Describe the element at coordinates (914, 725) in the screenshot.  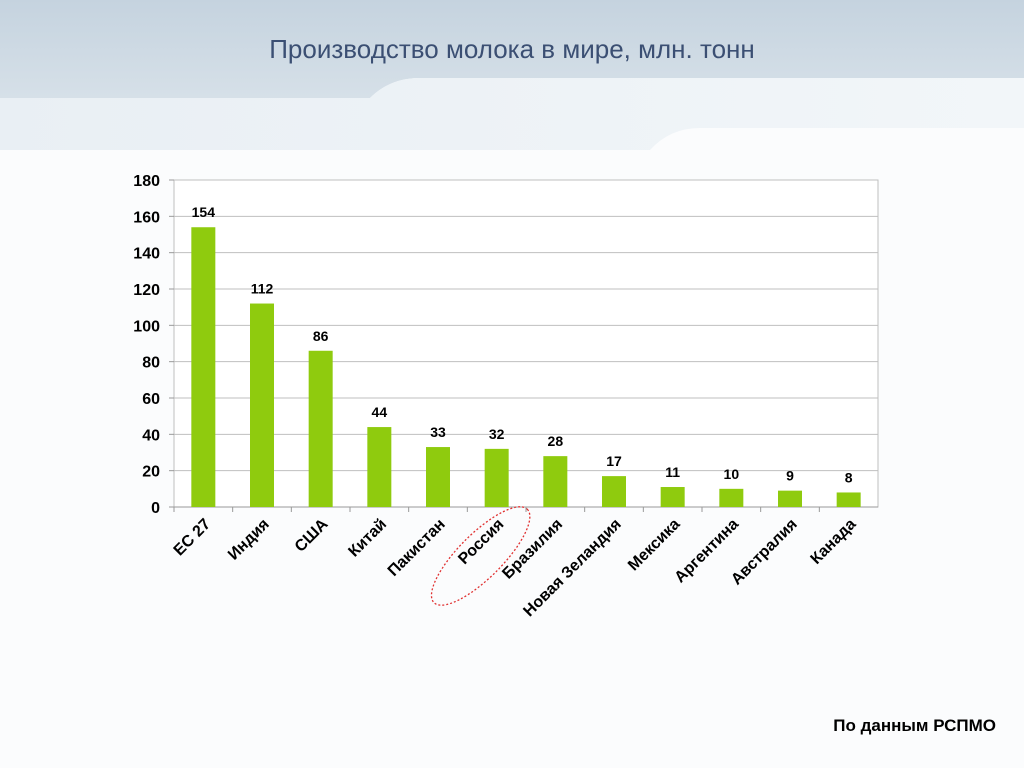
I see `source-note: По данным РСПМО` at that location.